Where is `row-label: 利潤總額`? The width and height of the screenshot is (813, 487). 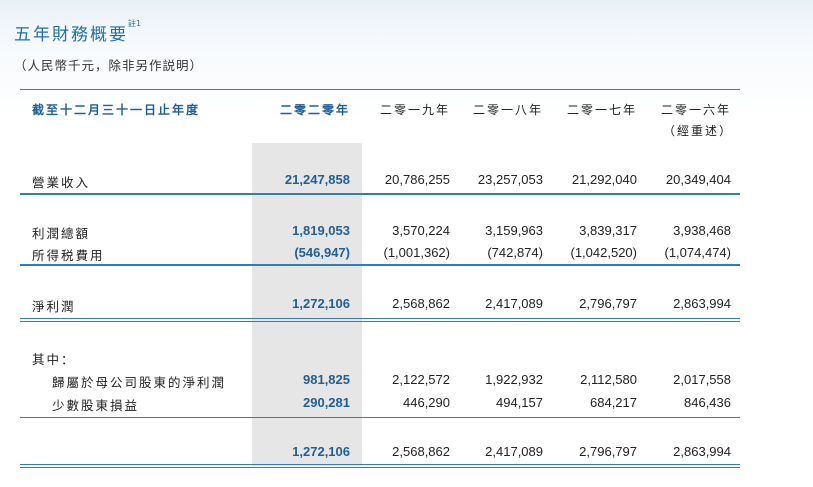 row-label: 利潤總額 is located at coordinates (61, 233).